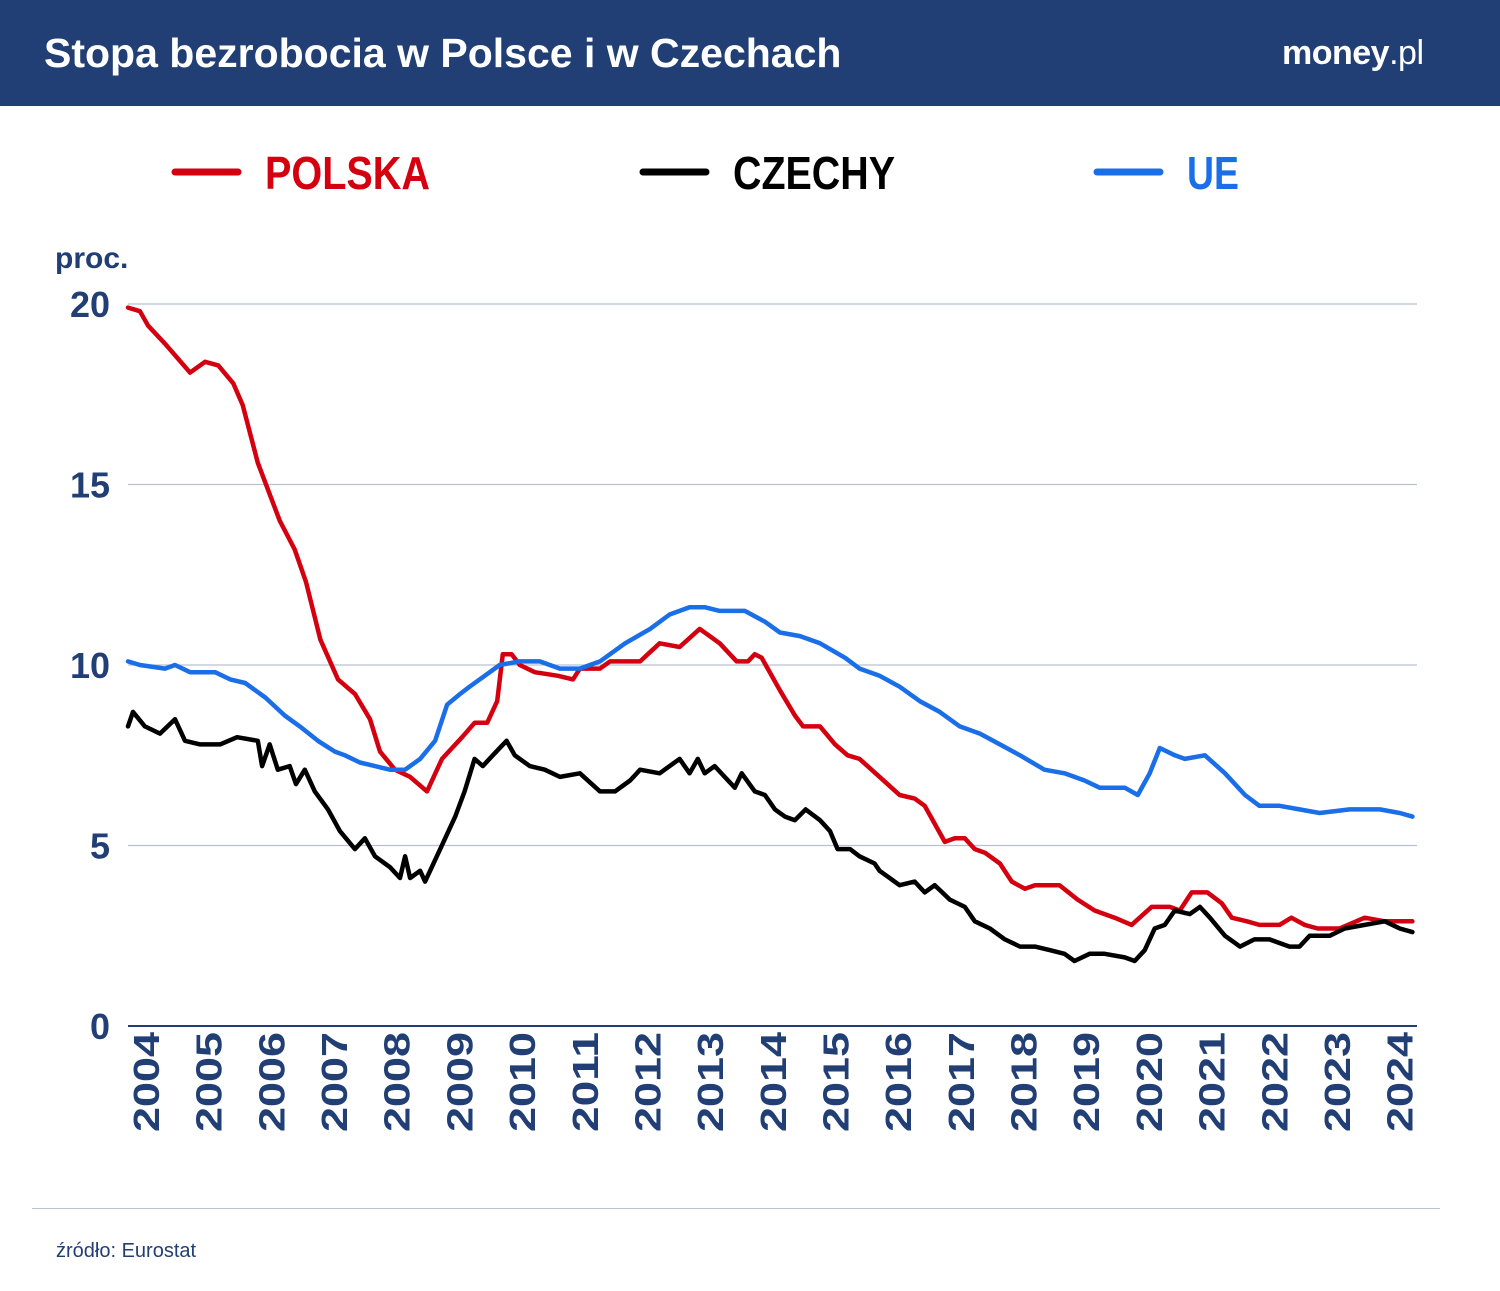  I want to click on x-tick-label: 2014, so click(773, 1082).